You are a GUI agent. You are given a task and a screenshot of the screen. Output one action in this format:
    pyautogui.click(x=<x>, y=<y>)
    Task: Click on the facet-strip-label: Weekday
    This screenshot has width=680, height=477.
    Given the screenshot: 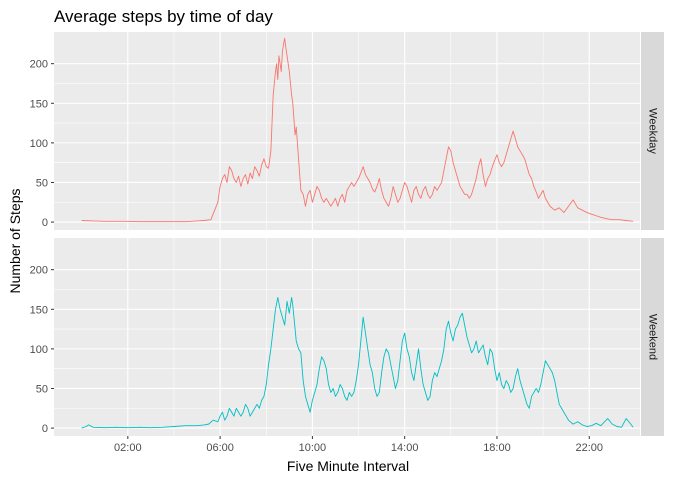 What is the action you would take?
    pyautogui.click(x=653, y=131)
    